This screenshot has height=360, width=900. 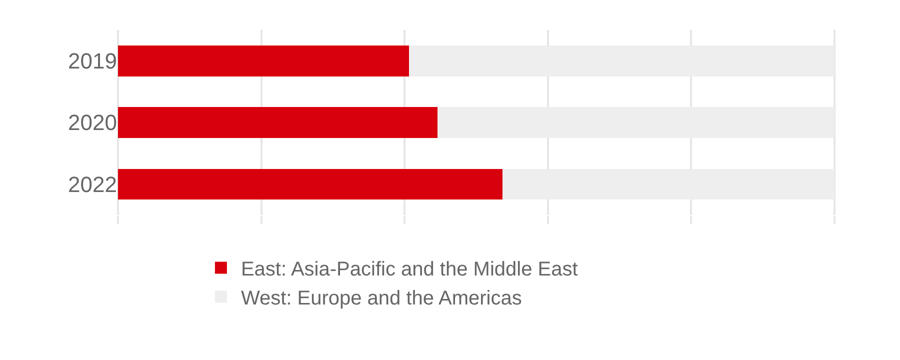 What do you see at coordinates (381, 299) in the screenshot?
I see `legend-label: West: Europe and the Americas` at bounding box center [381, 299].